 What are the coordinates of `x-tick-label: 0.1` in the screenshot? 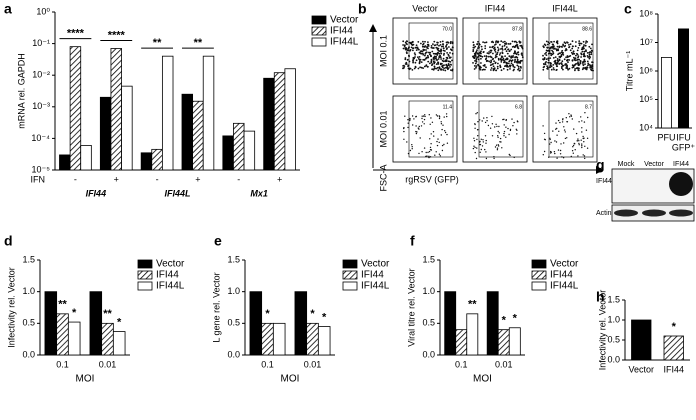 It's located at (461, 364).